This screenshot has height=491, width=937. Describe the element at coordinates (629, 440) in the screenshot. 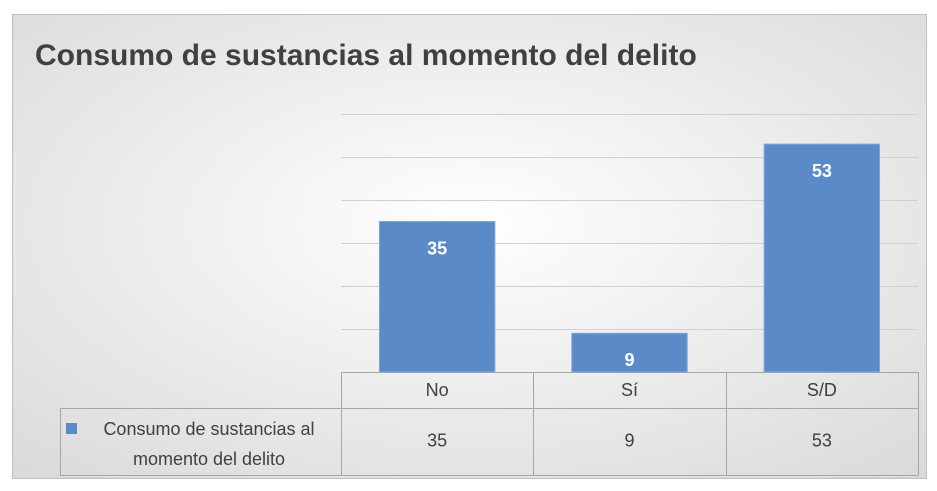

I see `table-value: 9` at that location.